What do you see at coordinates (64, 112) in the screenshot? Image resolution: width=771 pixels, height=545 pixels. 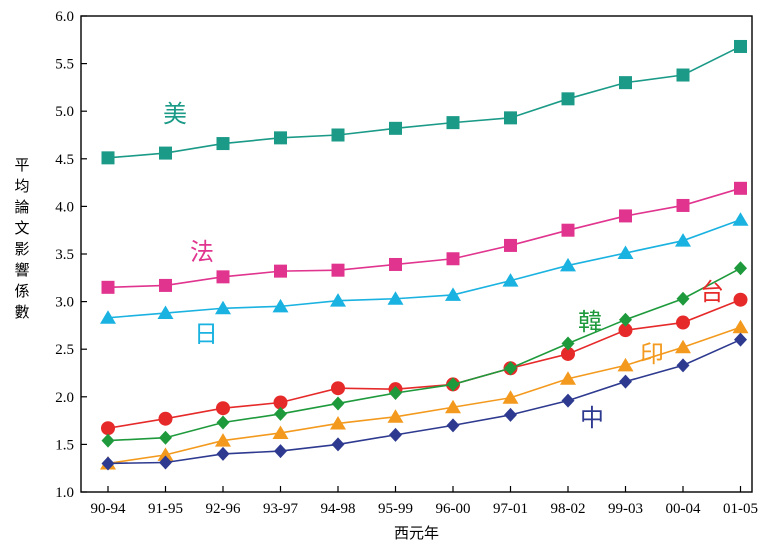 I see `y-tick-label: 5.0` at bounding box center [64, 112].